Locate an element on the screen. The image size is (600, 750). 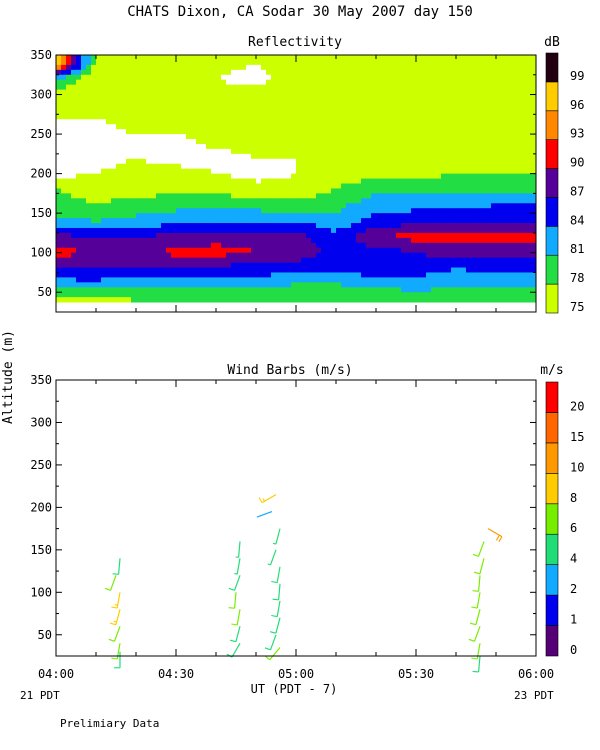
wind-unit: m/s is located at coordinates (551, 370).